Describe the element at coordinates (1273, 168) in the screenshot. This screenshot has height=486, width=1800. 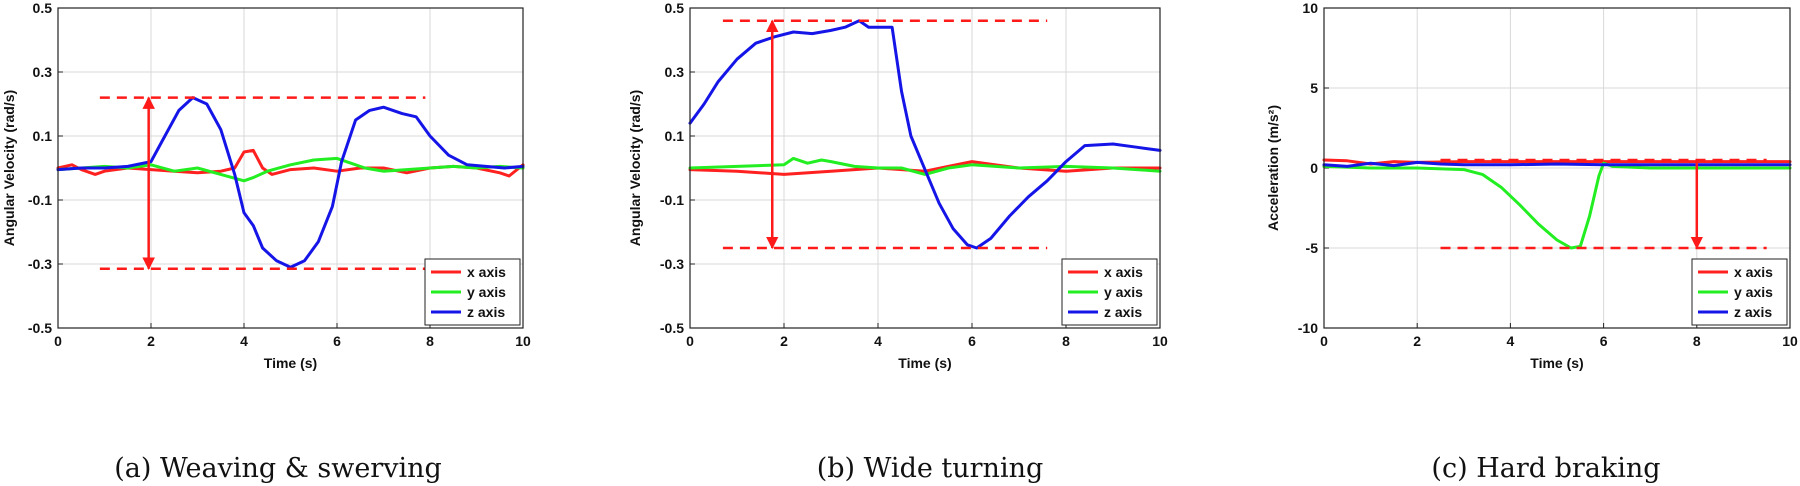
I see `y-axis-label: Acceleration (m/s²)` at that location.